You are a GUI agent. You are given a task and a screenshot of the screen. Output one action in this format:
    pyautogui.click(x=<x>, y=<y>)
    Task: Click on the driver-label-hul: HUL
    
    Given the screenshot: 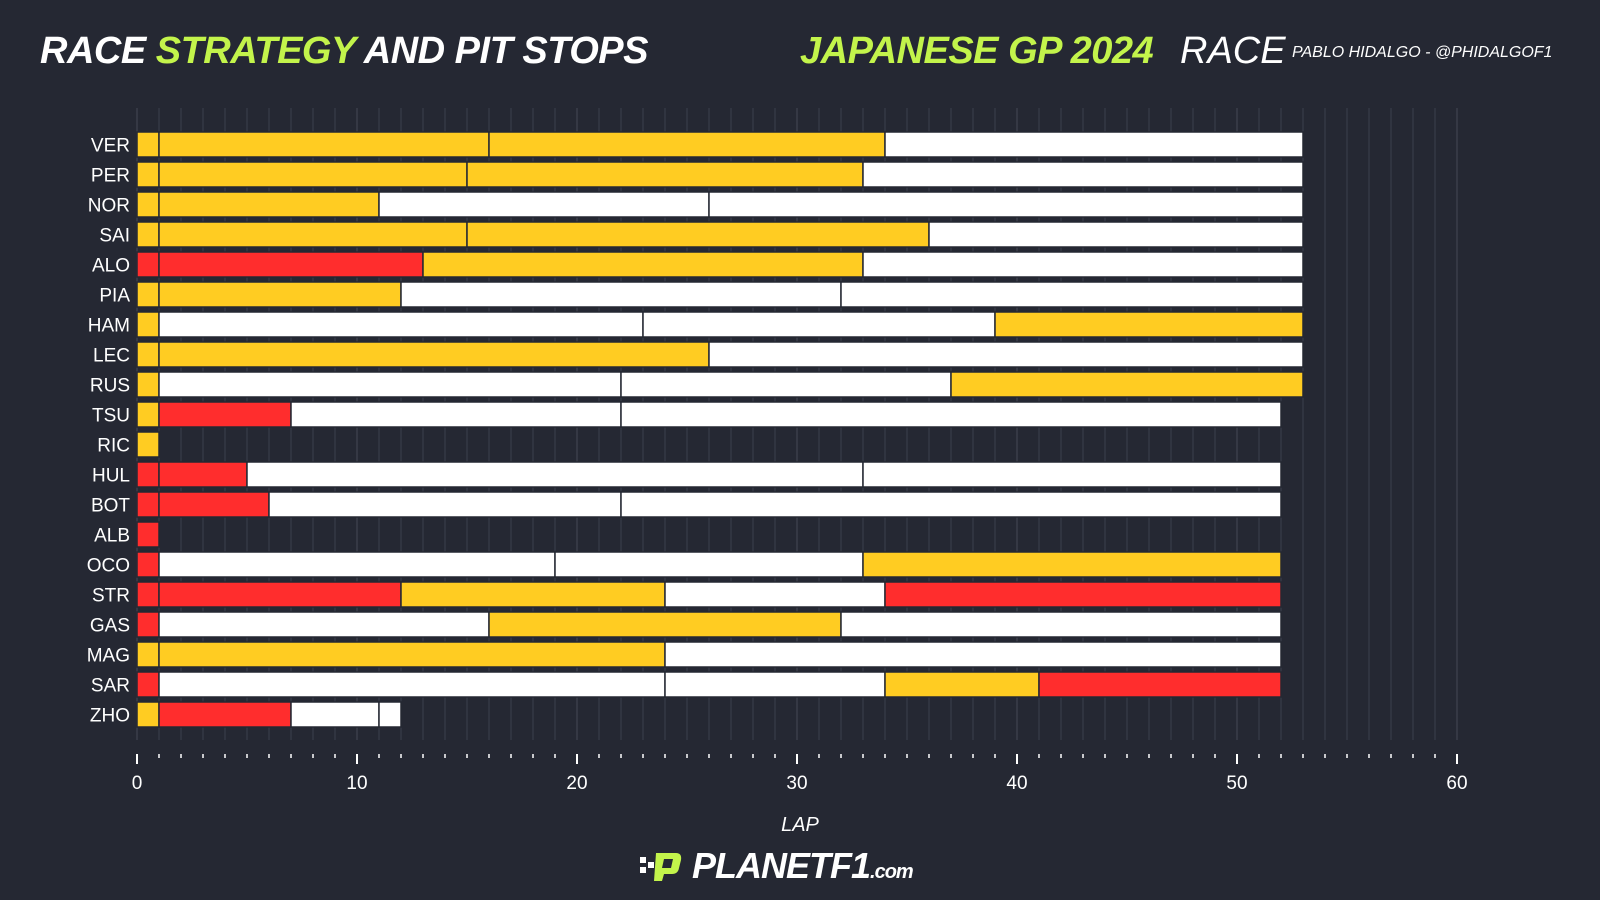 What is the action you would take?
    pyautogui.click(x=111, y=476)
    